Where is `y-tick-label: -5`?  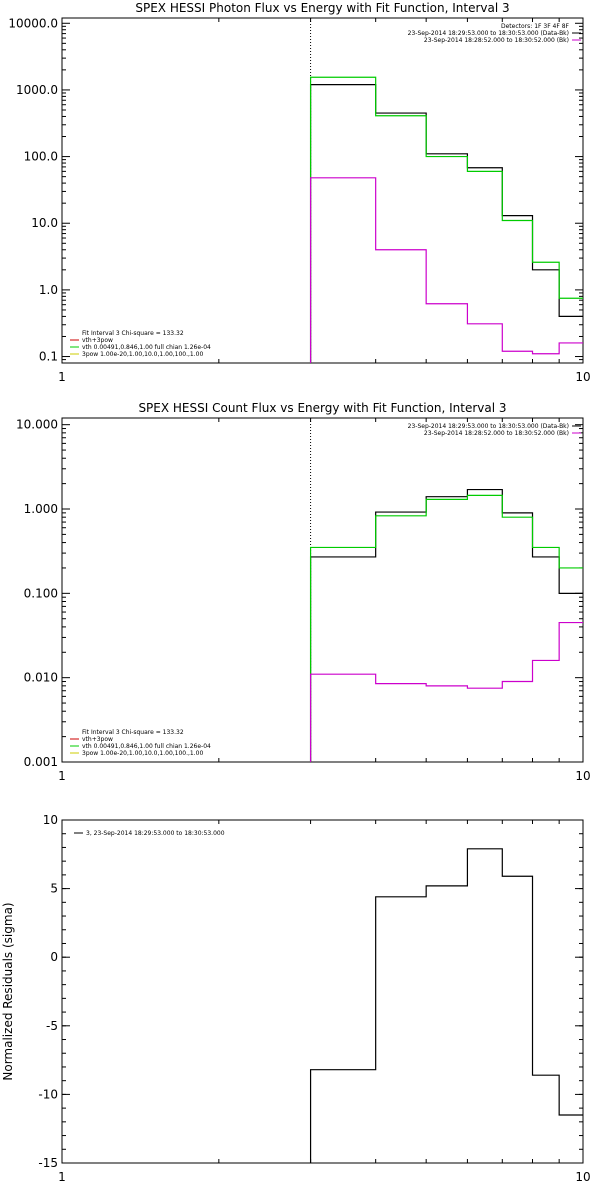 y-tick-label: -5 is located at coordinates (52, 1026).